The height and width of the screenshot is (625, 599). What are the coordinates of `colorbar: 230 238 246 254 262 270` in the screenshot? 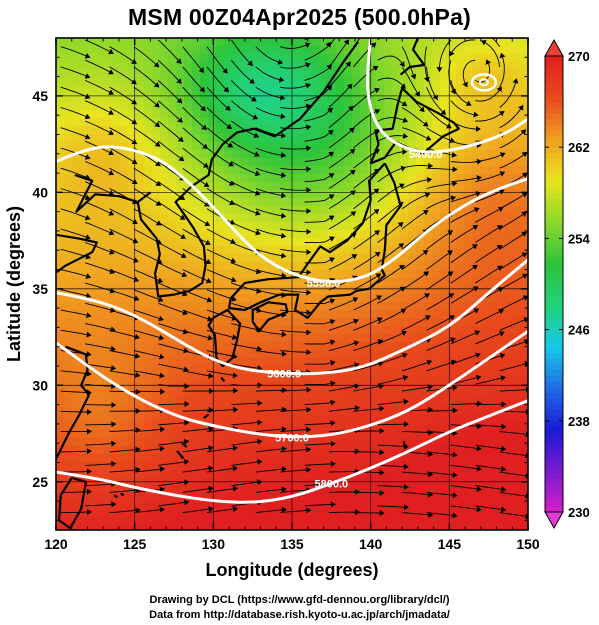 It's located at (567, 284).